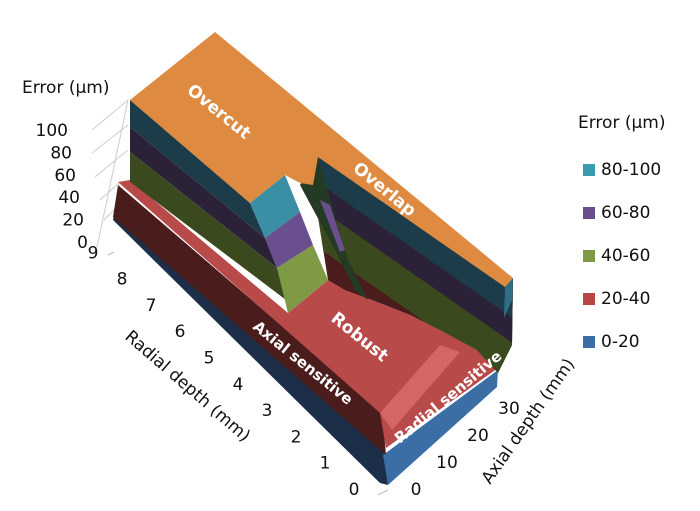 The image size is (700, 511). Describe the element at coordinates (447, 463) in the screenshot. I see `y-tick-label: 10` at that location.